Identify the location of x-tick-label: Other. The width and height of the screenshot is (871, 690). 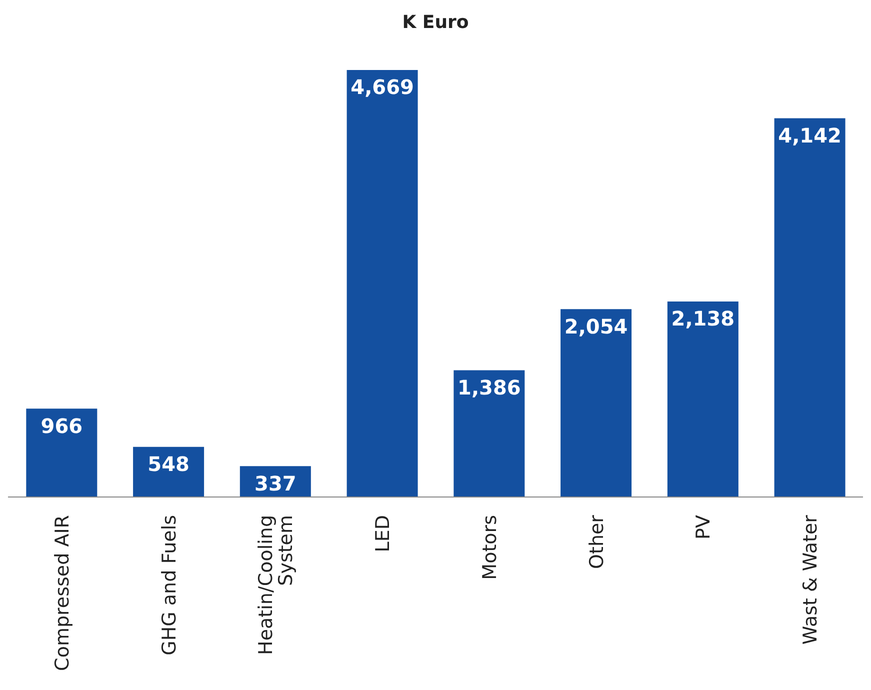
(597, 541).